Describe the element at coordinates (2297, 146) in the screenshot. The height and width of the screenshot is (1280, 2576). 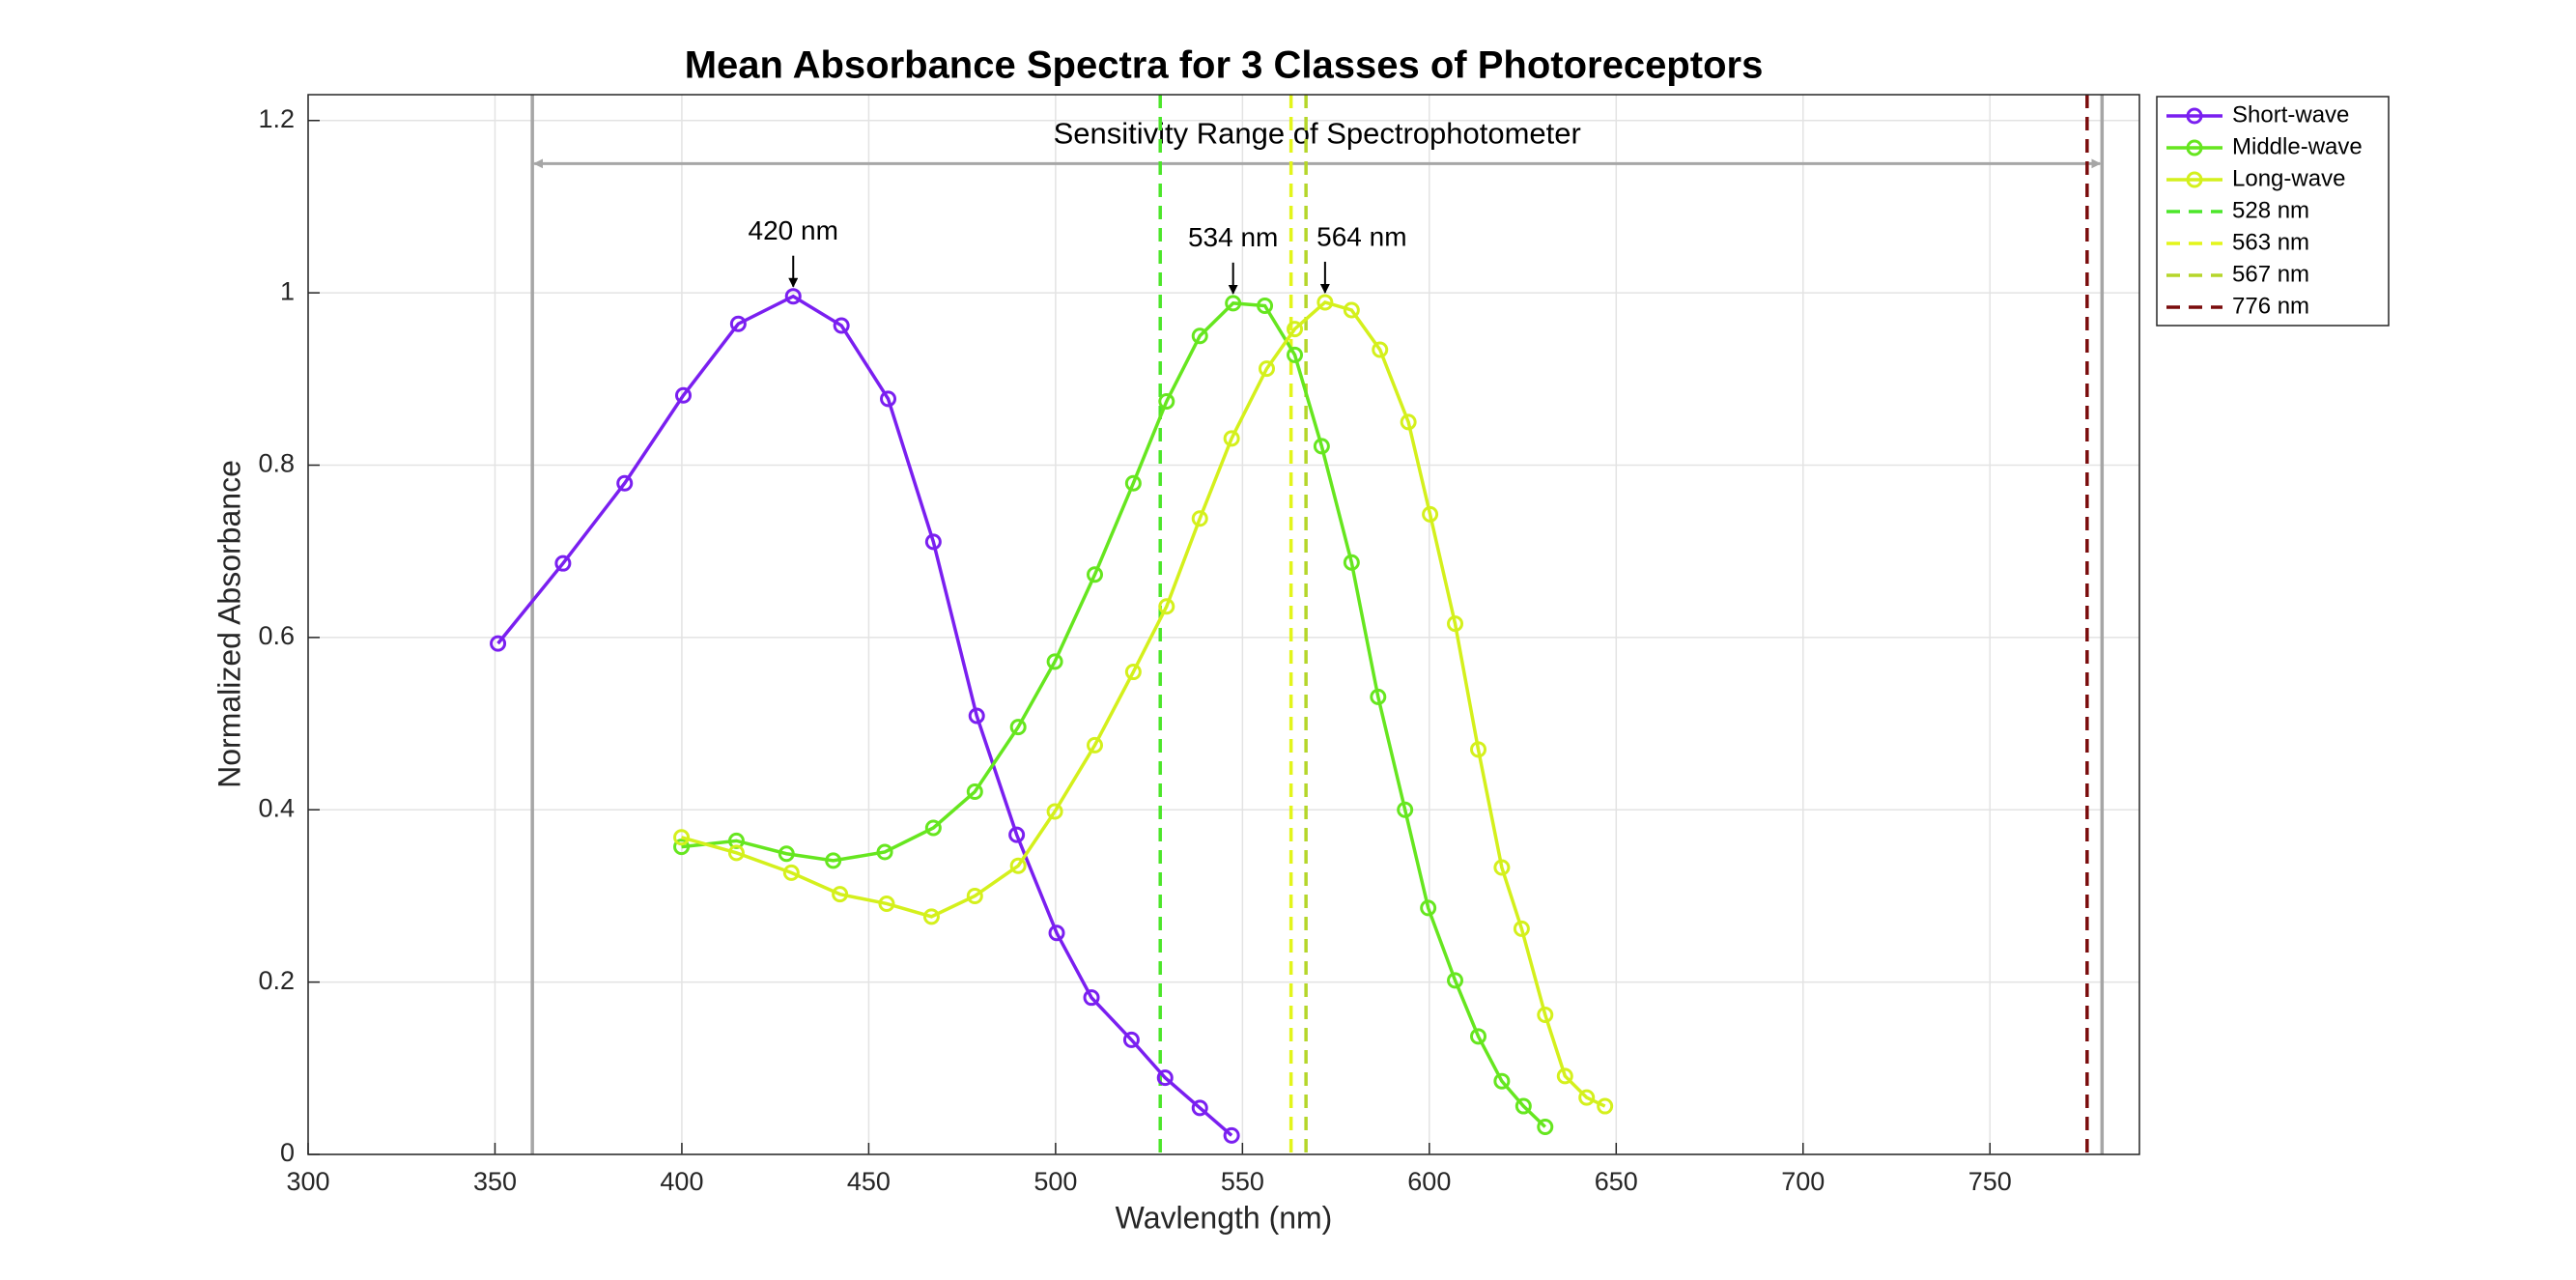
I see `legend-label: Middle-wave` at that location.